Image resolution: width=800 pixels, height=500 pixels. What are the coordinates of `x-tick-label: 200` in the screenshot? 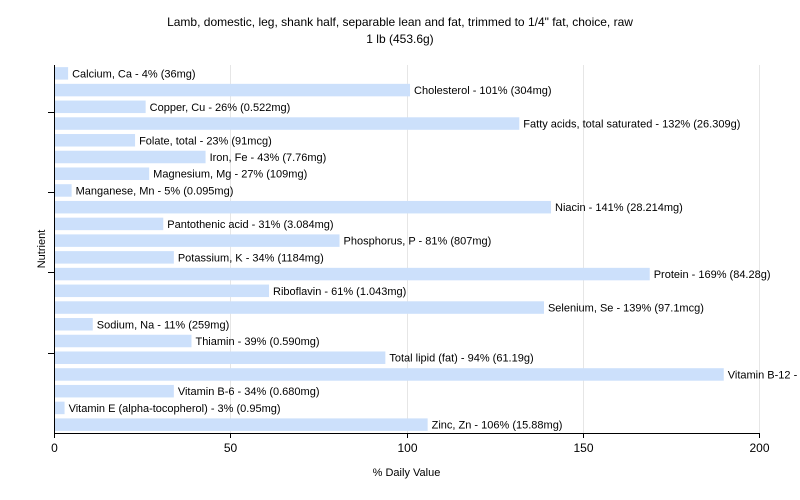 It's located at (759, 448).